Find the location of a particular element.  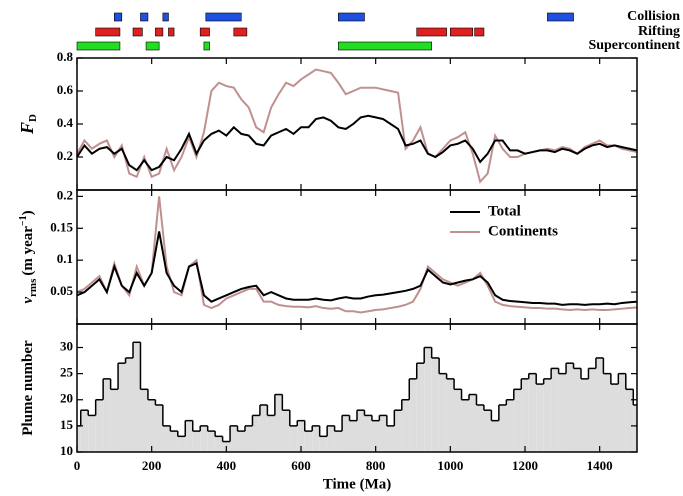

row-label: Rifting is located at coordinates (659, 31).